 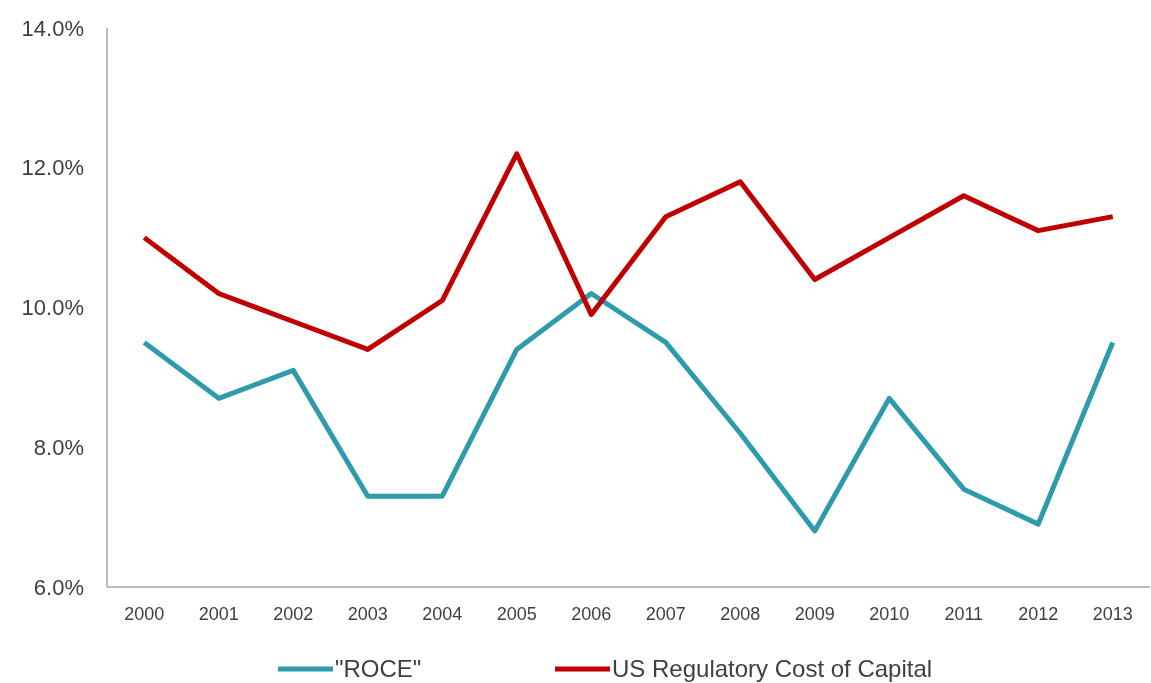 What do you see at coordinates (52, 28) in the screenshot?
I see `y-tick-label: 14.0%` at bounding box center [52, 28].